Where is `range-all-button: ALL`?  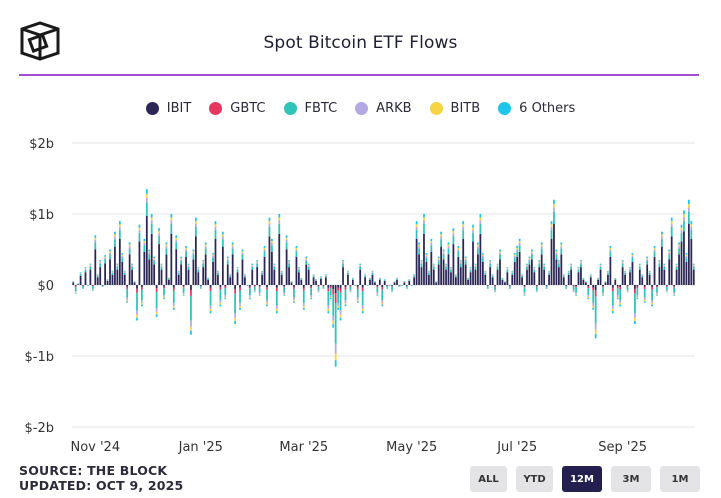 range-all-button: ALL is located at coordinates (488, 479).